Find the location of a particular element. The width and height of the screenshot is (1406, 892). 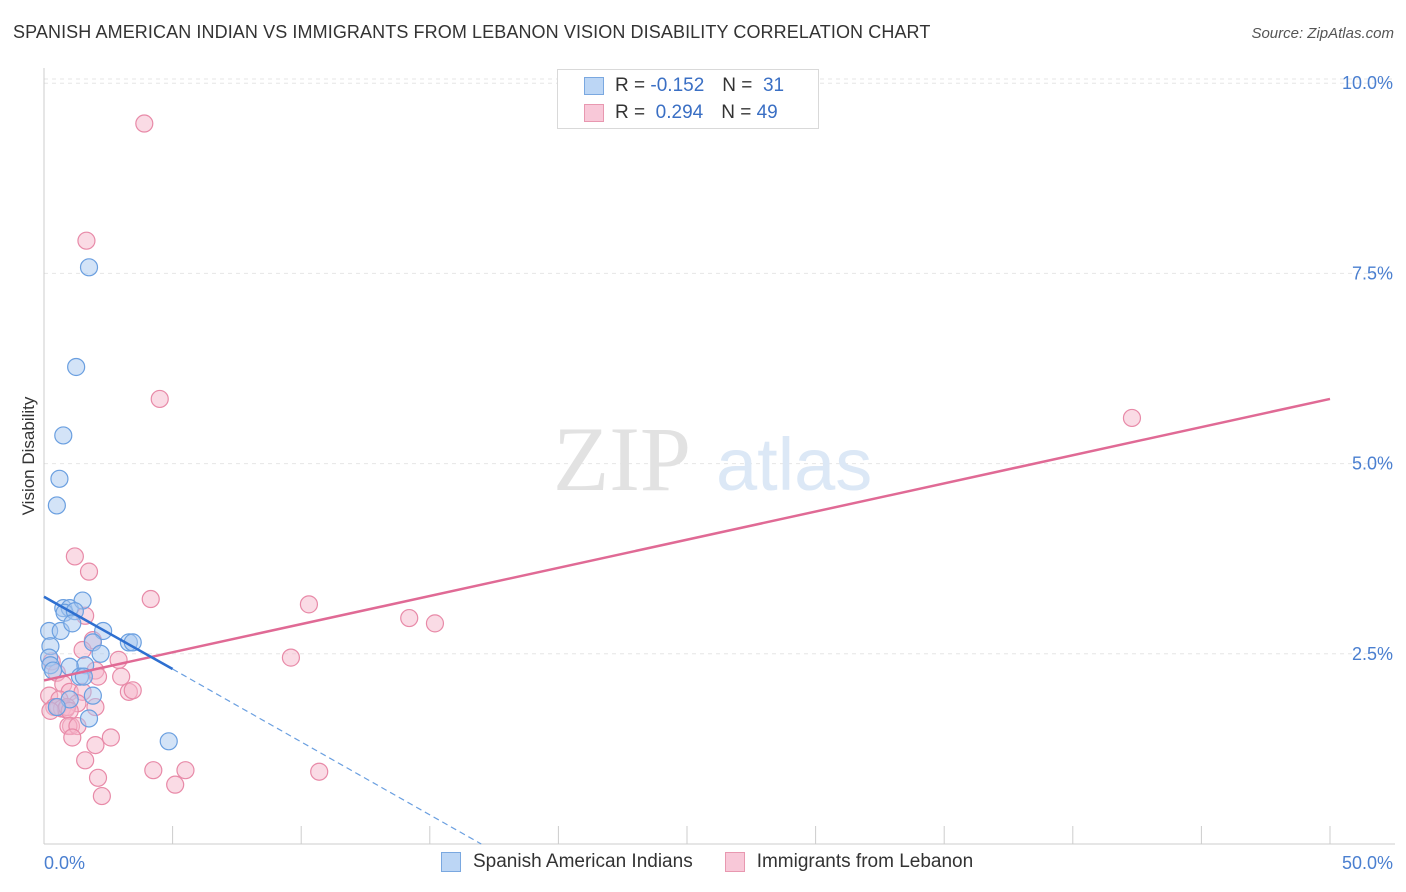

legend-row-spanish-american-indians: R = -0.152 N = 31 is located at coordinates (684, 86).